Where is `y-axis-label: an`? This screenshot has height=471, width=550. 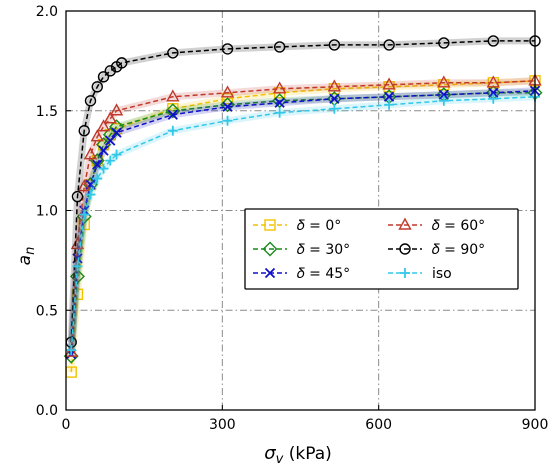
y-axis-label: an is located at coordinates (26, 256).